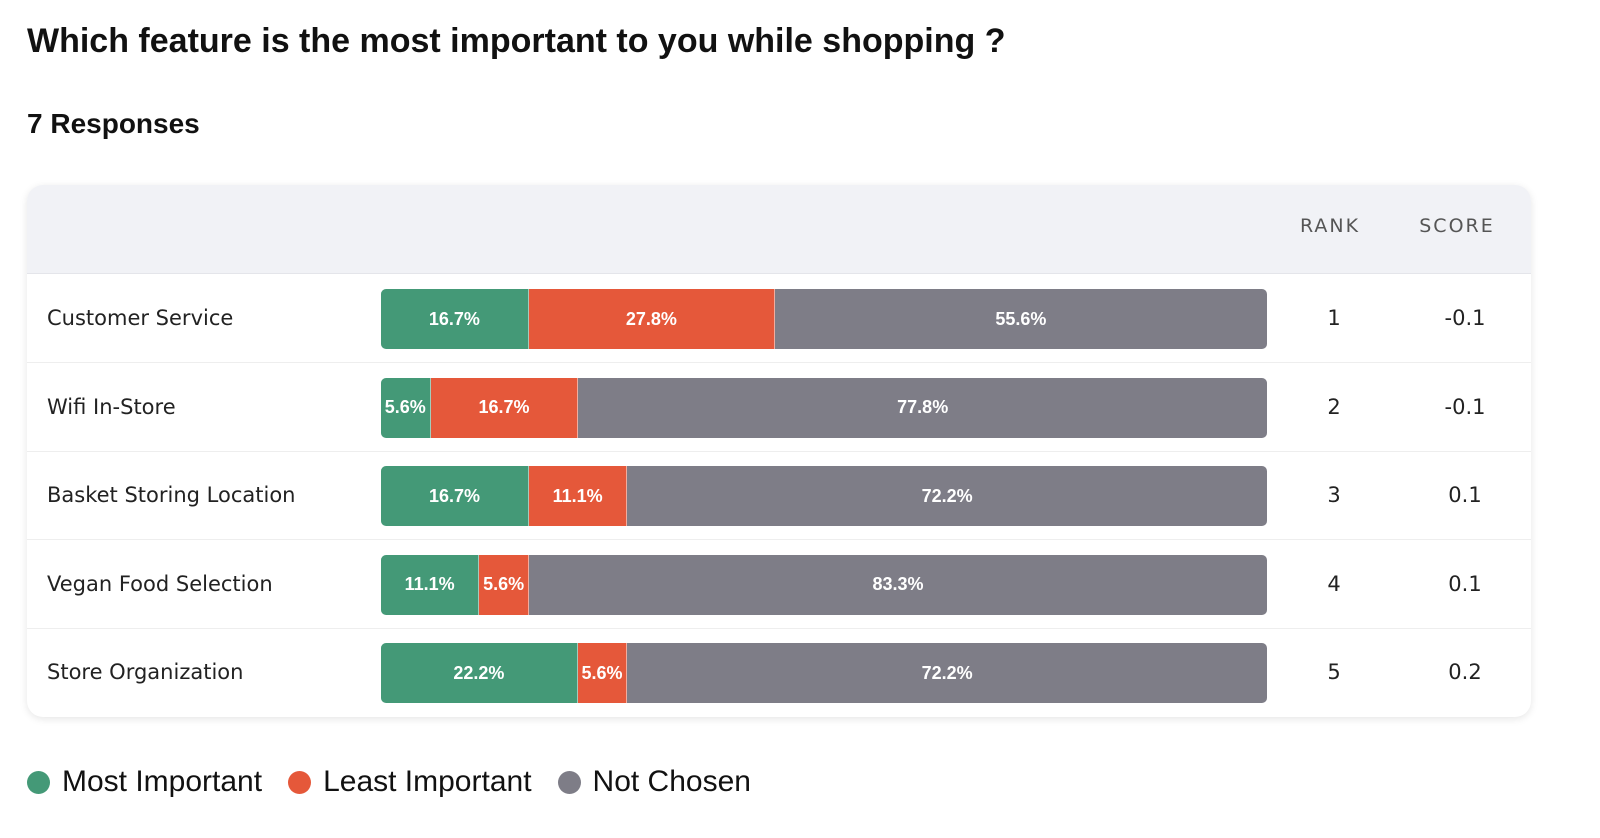  Describe the element at coordinates (1457, 226) in the screenshot. I see `score-column-header: SCORE` at that location.